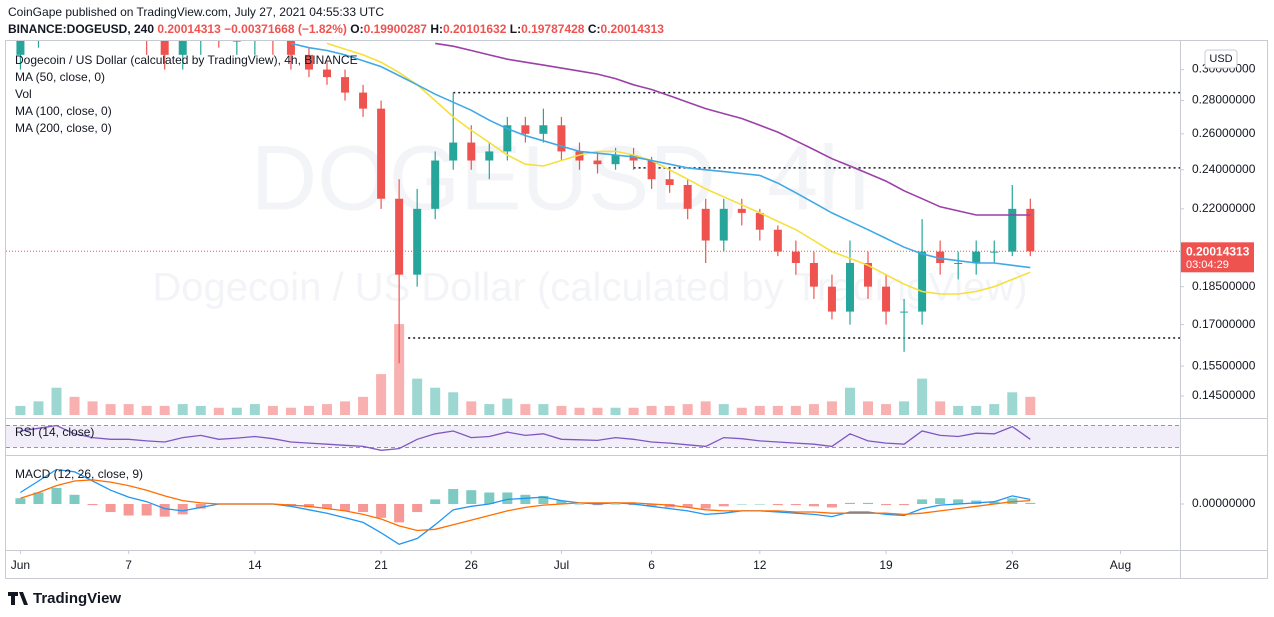 The height and width of the screenshot is (617, 1274). I want to click on brand: TradingView, so click(64, 598).